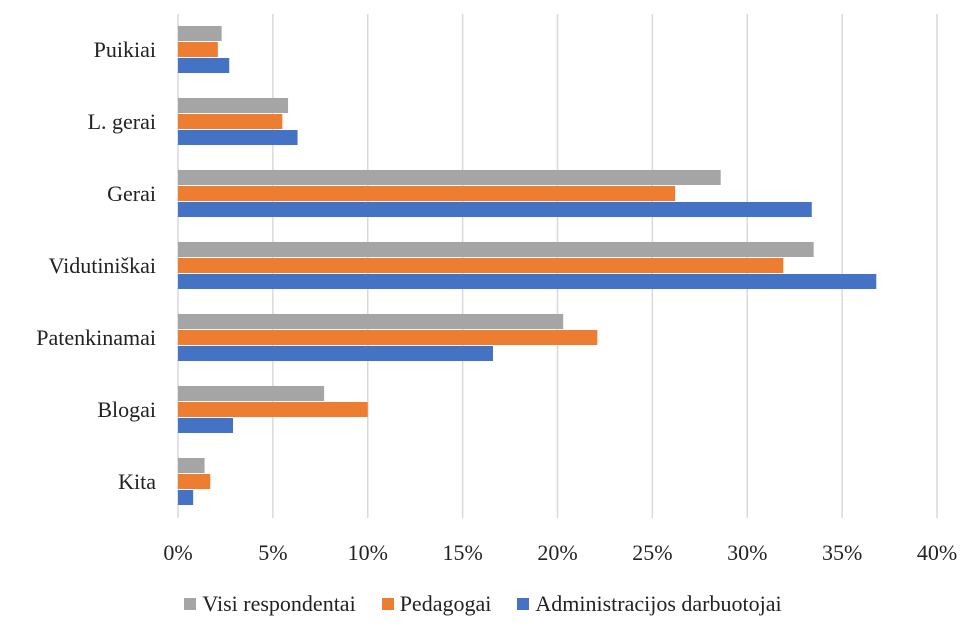  I want to click on category-label: Vidutiniškai, so click(102, 265).